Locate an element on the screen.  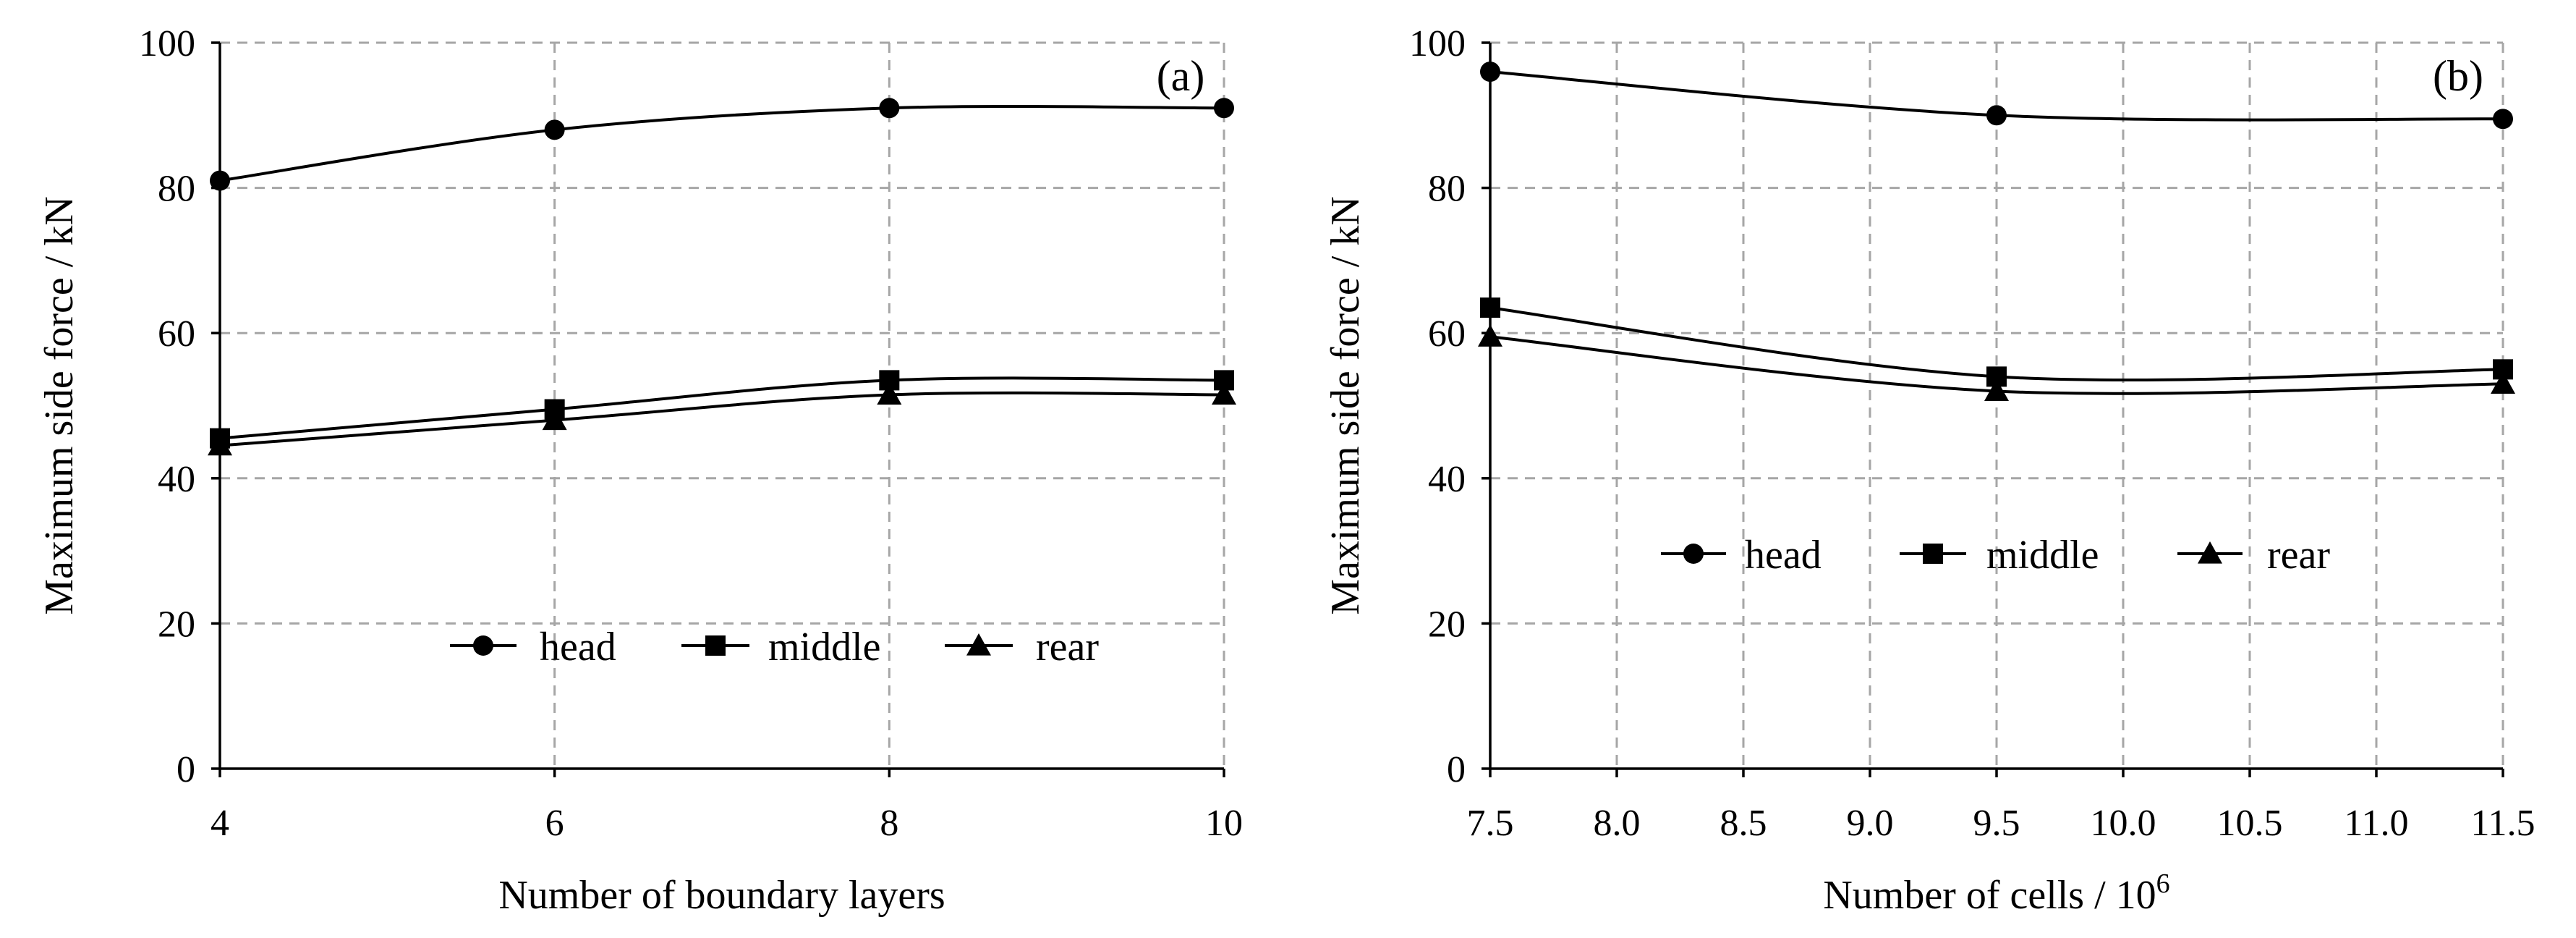
chart-b-series-middle-point is located at coordinates (1490, 307).